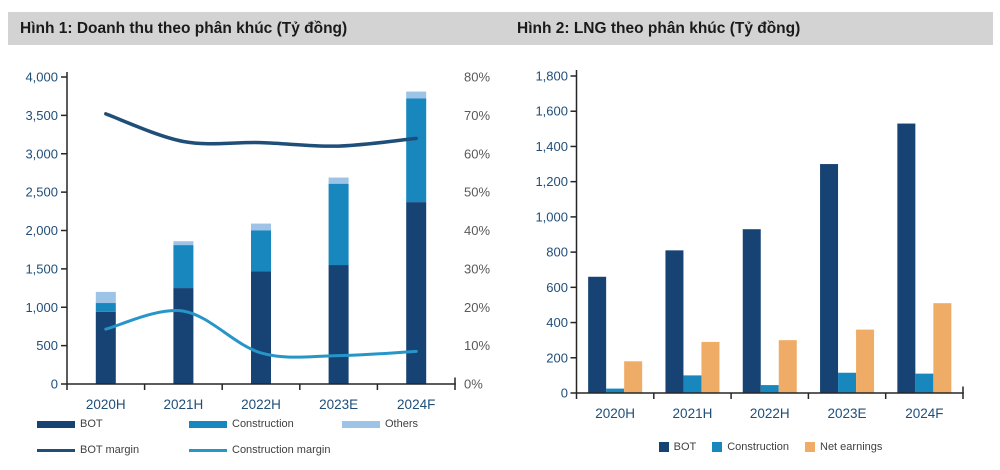  Describe the element at coordinates (41, 153) in the screenshot. I see `y-axis-label: 3,000` at that location.